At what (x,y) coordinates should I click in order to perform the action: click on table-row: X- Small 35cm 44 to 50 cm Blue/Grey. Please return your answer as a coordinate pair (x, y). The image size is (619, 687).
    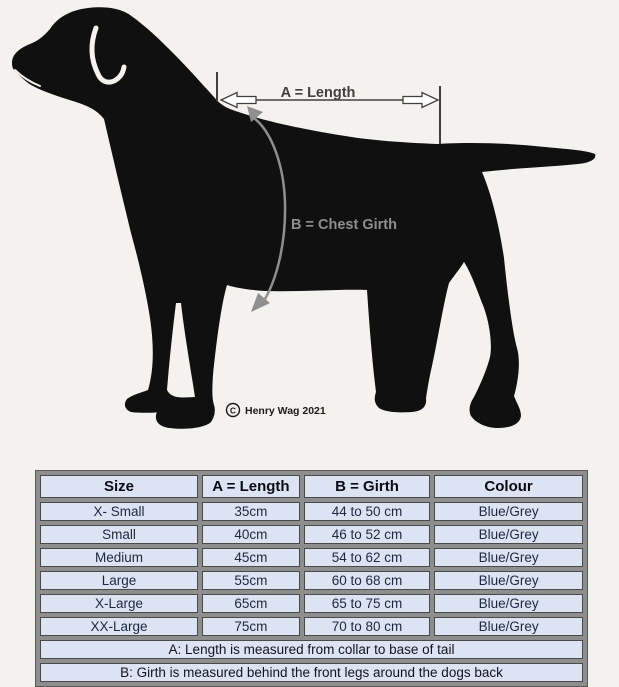
    Looking at the image, I should click on (311, 511).